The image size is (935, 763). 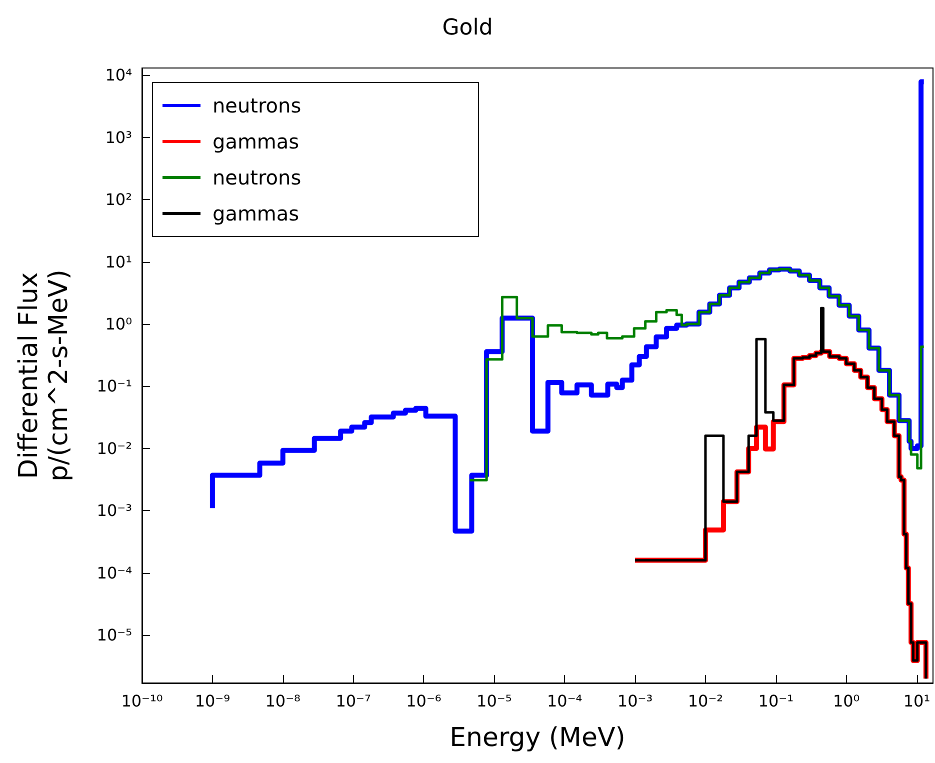 What do you see at coordinates (114, 510) in the screenshot?
I see `y-tick-label: 10⁻³` at bounding box center [114, 510].